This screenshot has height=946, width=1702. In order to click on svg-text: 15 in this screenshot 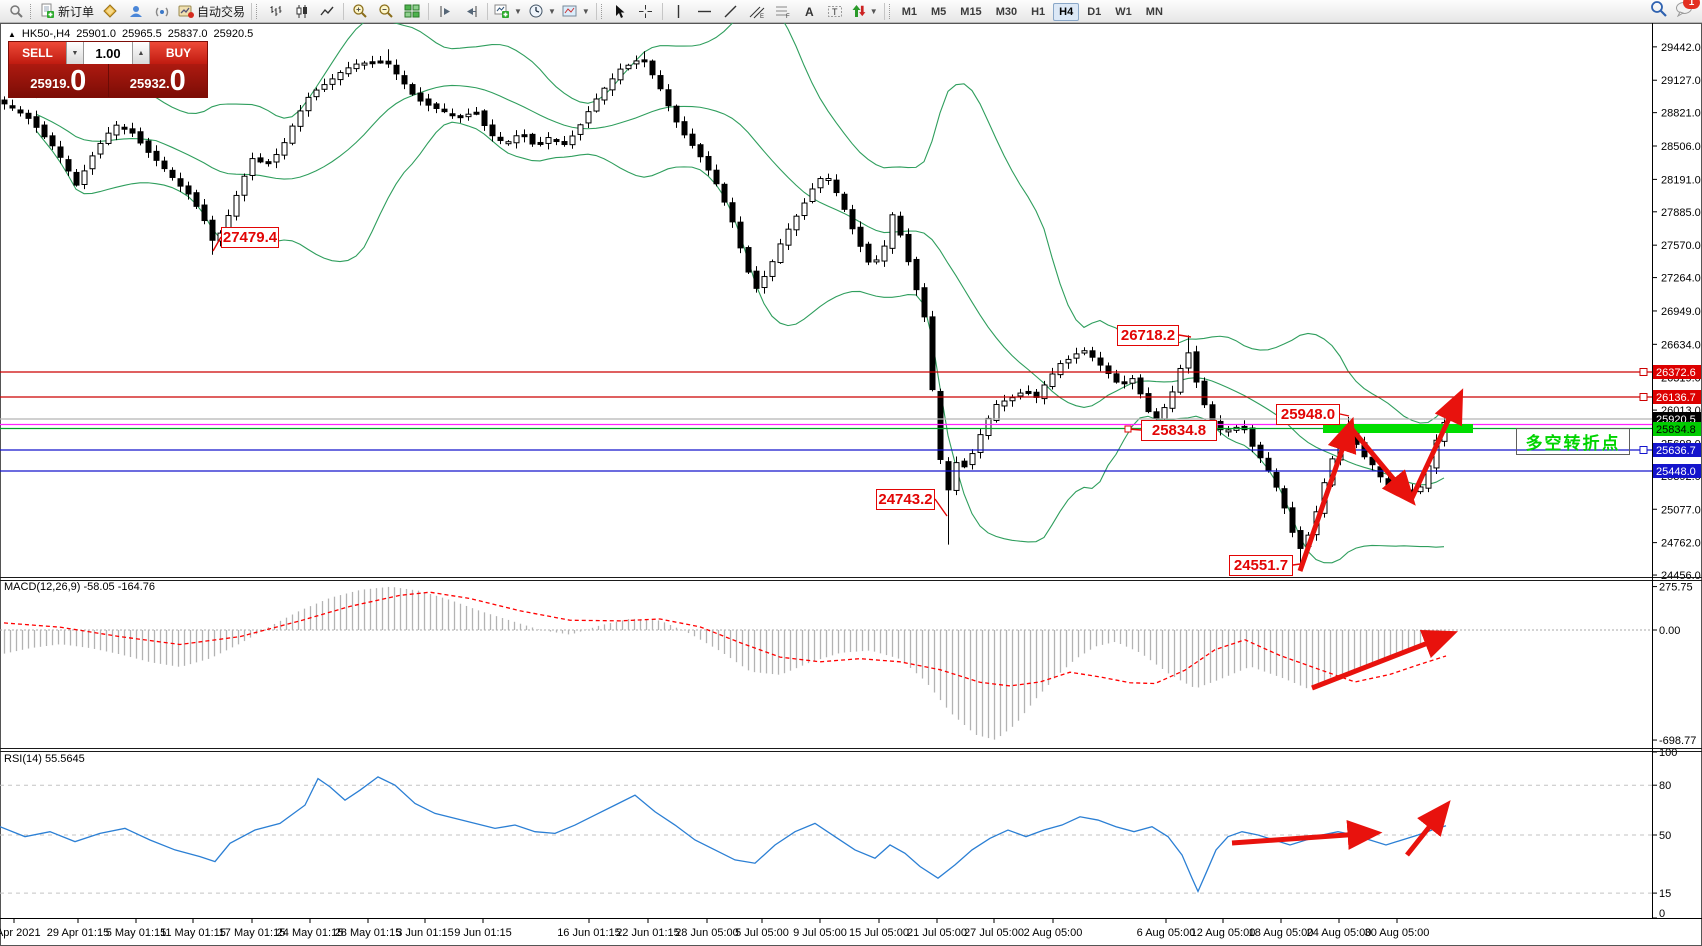, I will do `click(1665, 894)`.